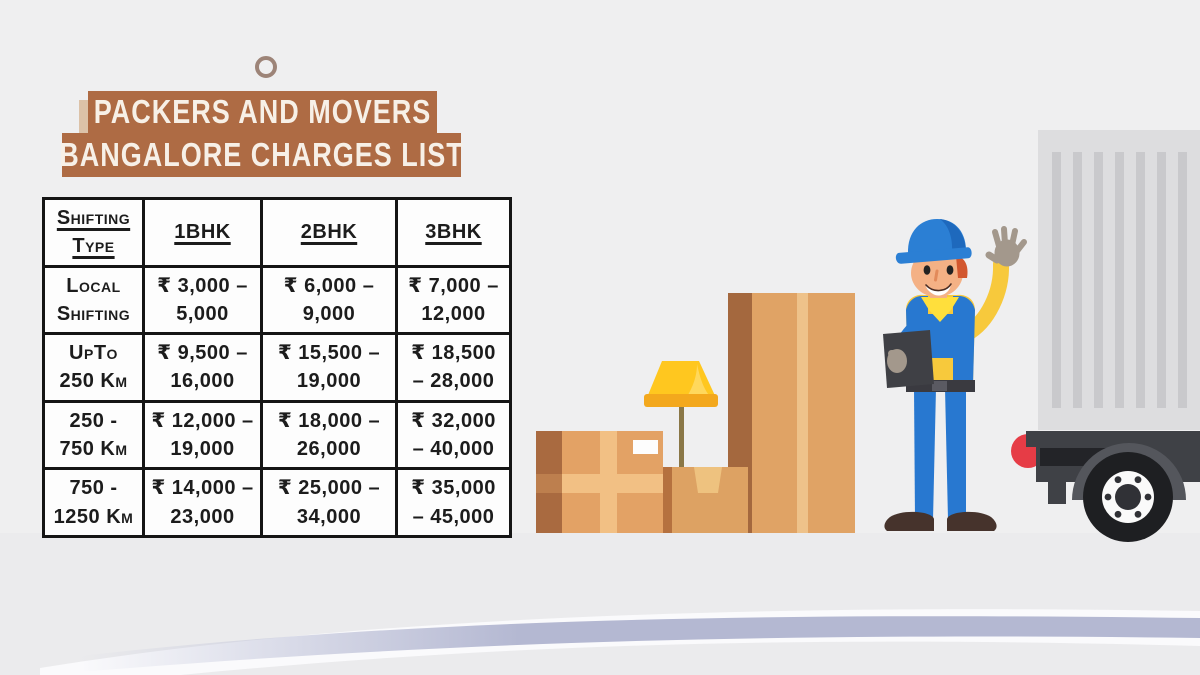 This screenshot has width=1200, height=675. What do you see at coordinates (266, 67) in the screenshot?
I see `ring-ornament` at bounding box center [266, 67].